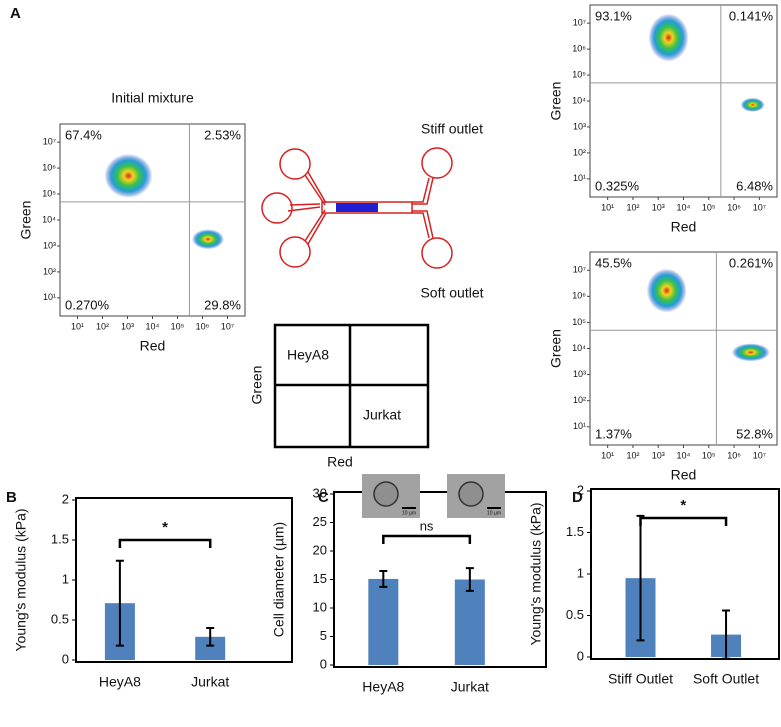 This screenshot has width=781, height=727. Describe the element at coordinates (320, 521) in the screenshot. I see `y-tick-label: 25` at that location.